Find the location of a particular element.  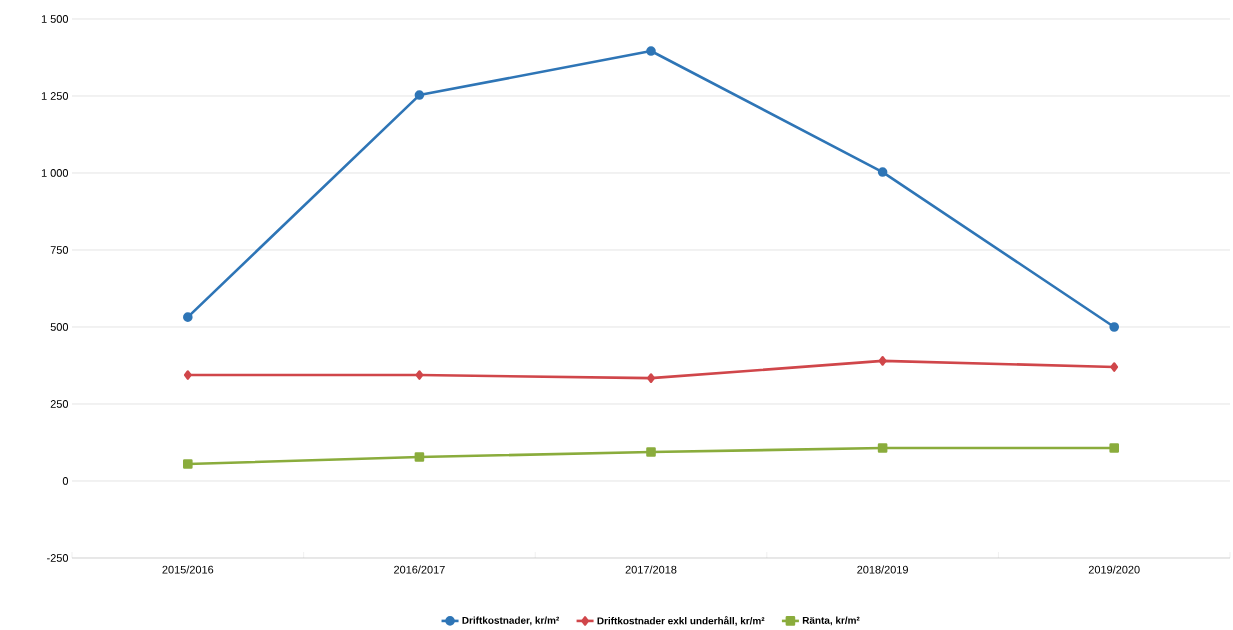

legend-label: Driftkostnader exkl underhåll, kr/m² is located at coordinates (681, 621).